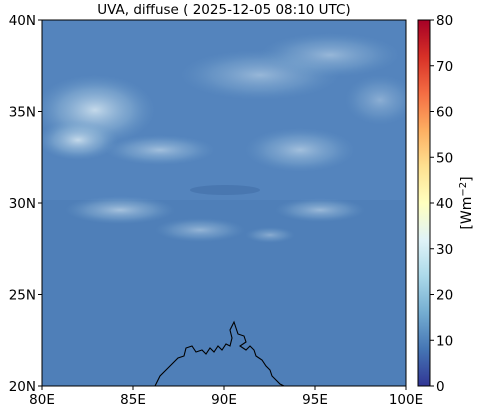  I want to click on colorbar-tick-label: 0, so click(440, 387).